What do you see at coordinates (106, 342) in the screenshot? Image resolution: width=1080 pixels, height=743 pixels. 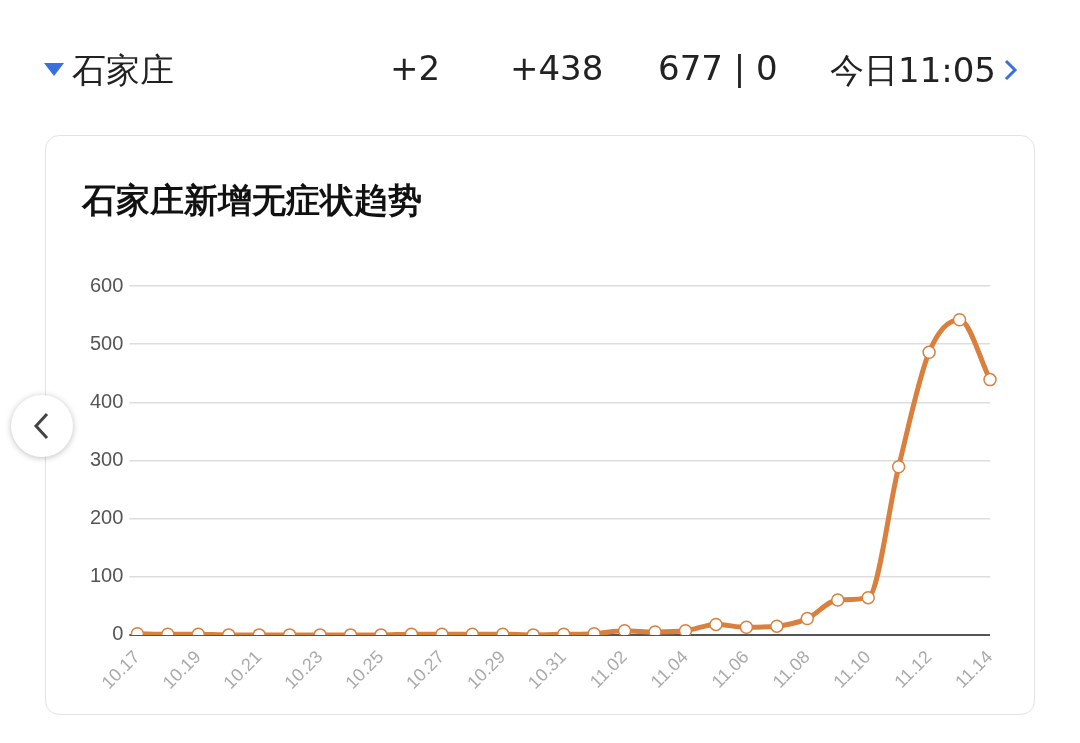 I see `y-tick-label: 500` at bounding box center [106, 342].